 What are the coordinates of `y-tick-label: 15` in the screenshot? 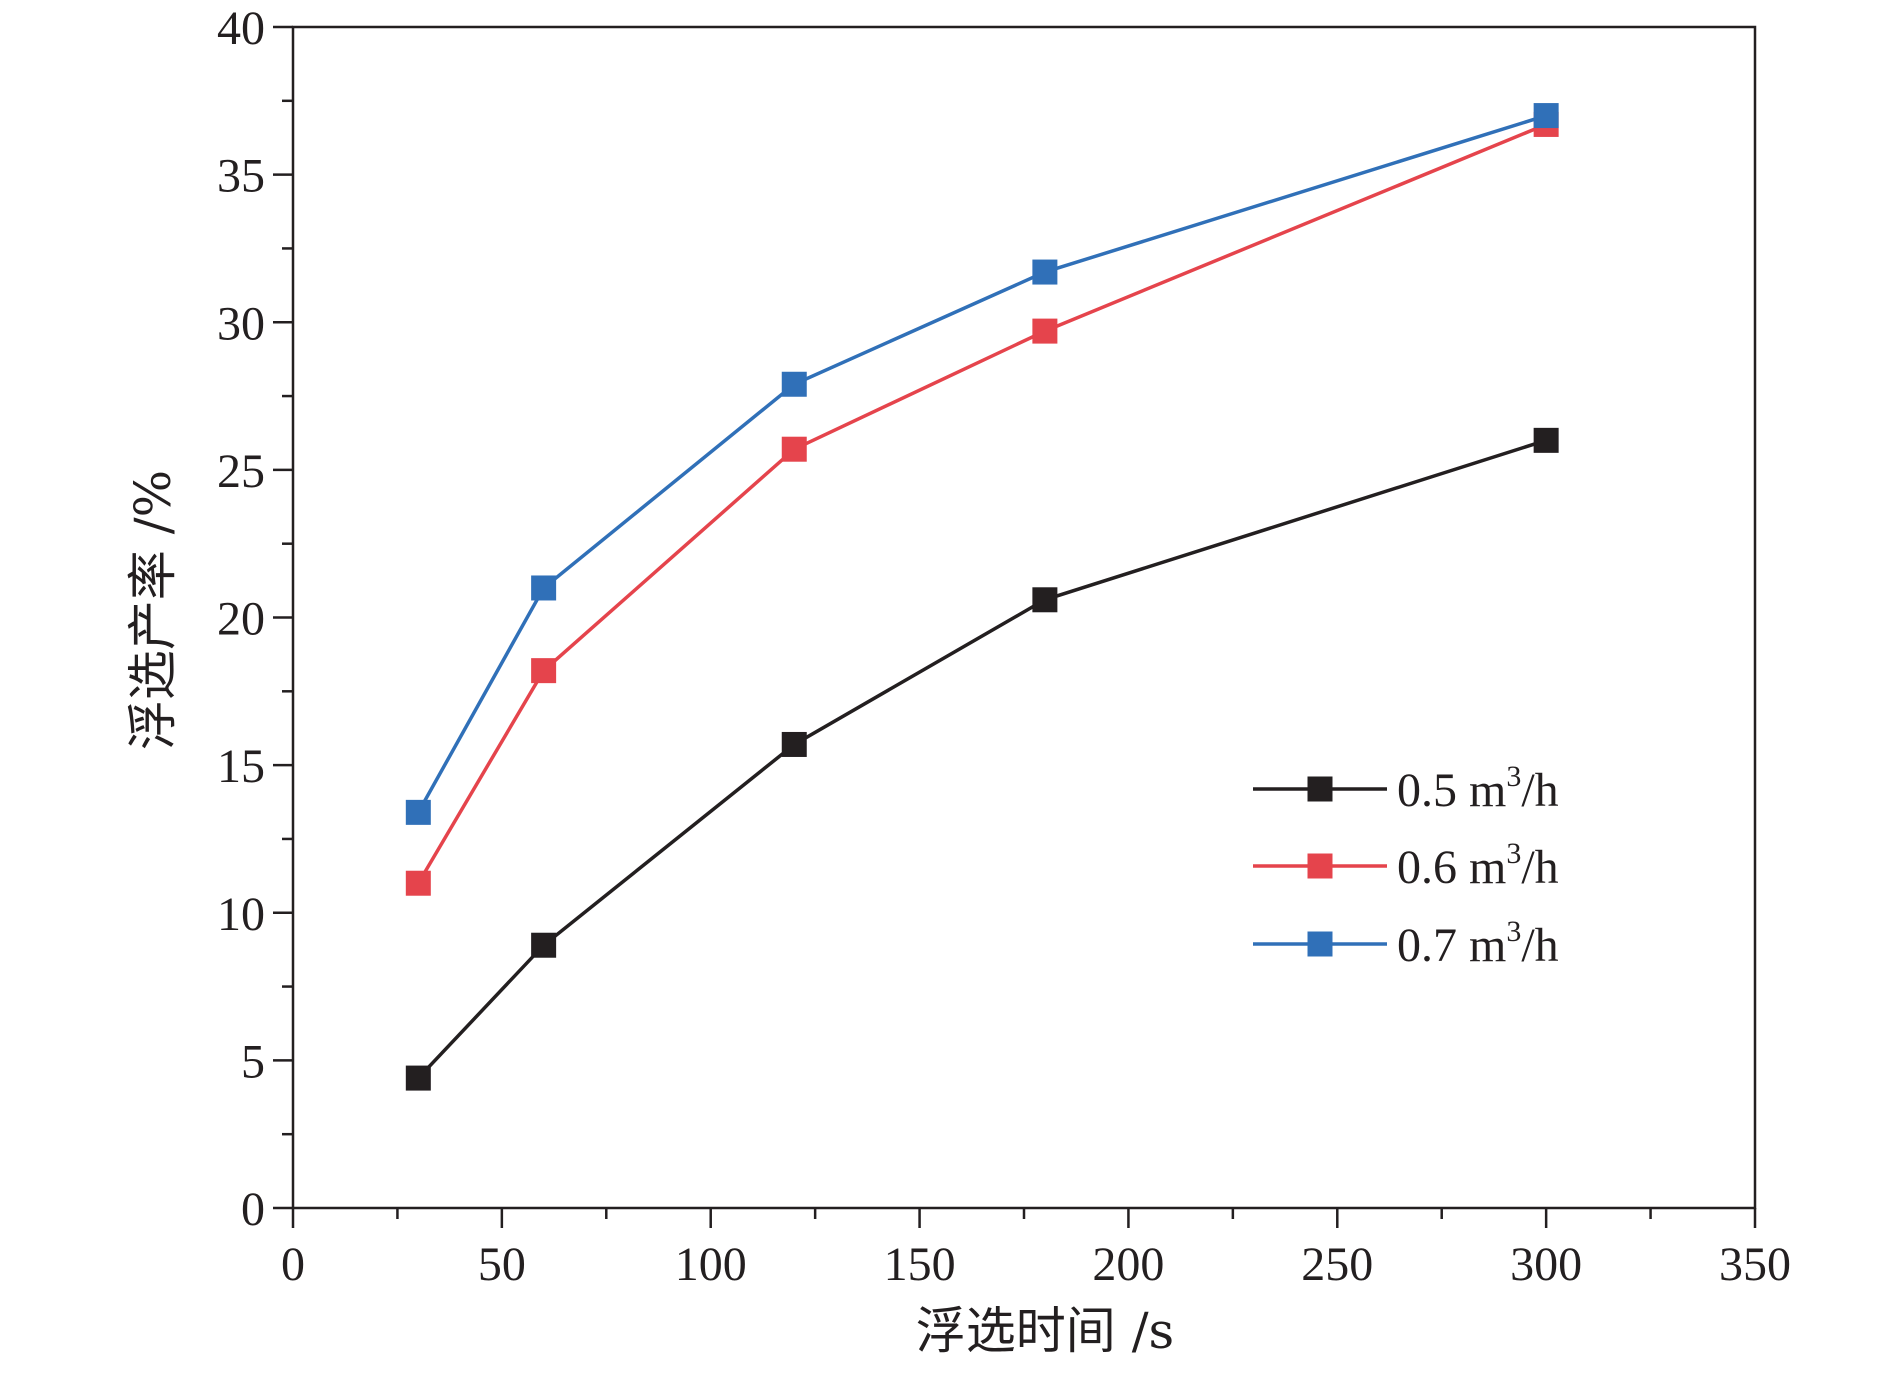 It's located at (241, 766).